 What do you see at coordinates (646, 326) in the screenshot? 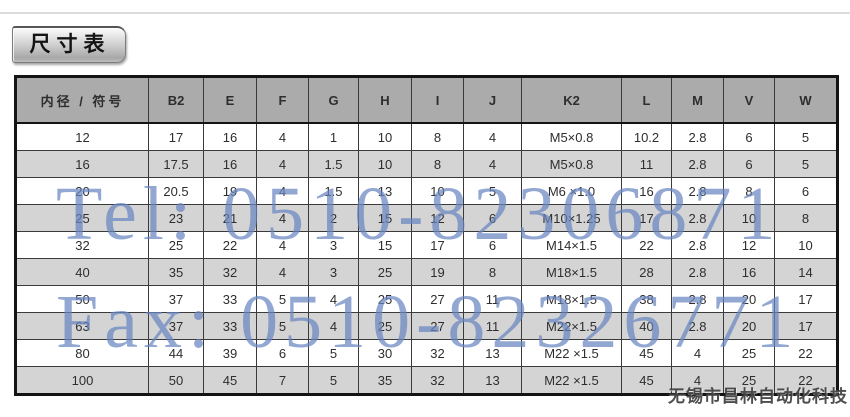
I see `table-cell: 40` at bounding box center [646, 326].